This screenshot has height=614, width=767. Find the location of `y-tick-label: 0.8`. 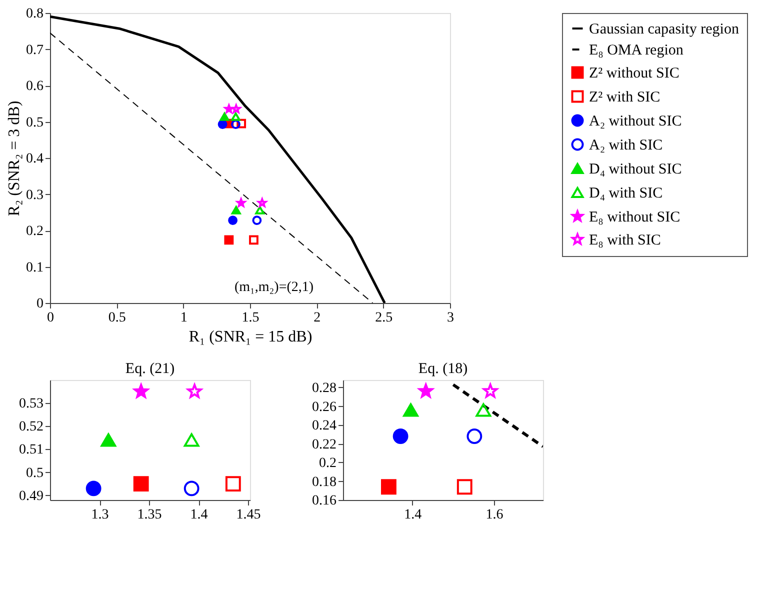

y-tick-label: 0.8 is located at coordinates (35, 14).